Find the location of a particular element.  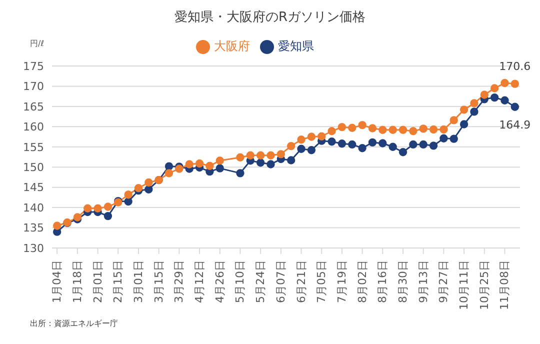

chart-title: 愛知県・大阪府のRガソリン価格 is located at coordinates (270, 17).